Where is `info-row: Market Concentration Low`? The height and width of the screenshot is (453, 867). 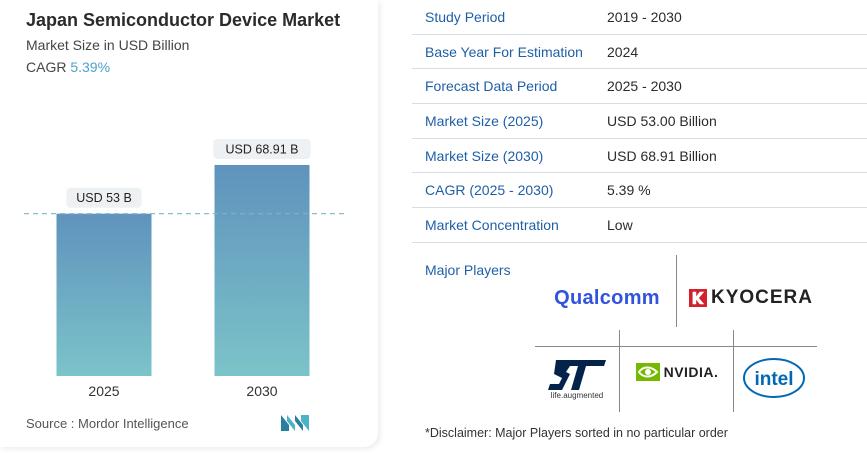 info-row: Market Concentration Low is located at coordinates (639, 225).